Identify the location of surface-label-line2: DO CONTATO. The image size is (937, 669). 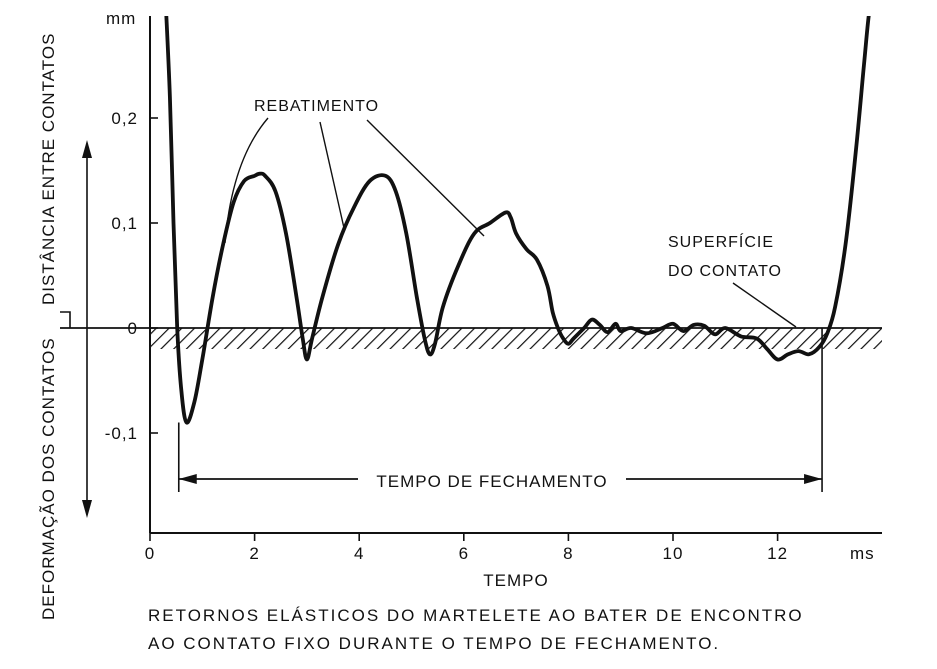
(725, 271).